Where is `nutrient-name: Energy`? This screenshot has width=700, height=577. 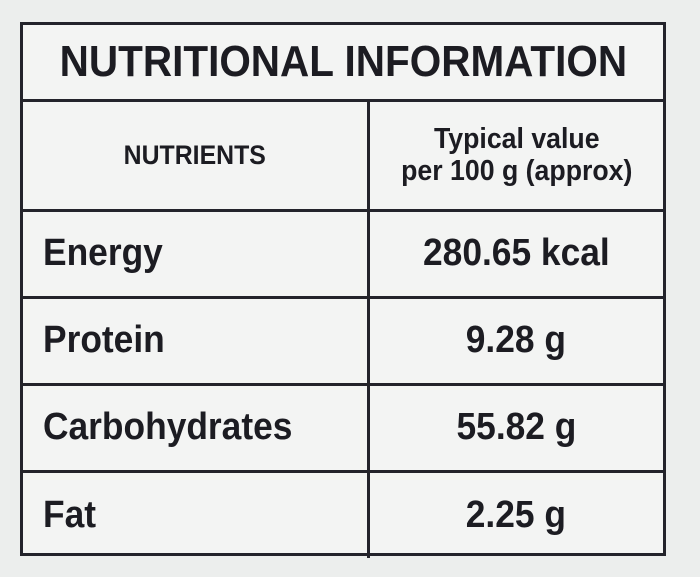
nutrient-name: Energy is located at coordinates (196, 253).